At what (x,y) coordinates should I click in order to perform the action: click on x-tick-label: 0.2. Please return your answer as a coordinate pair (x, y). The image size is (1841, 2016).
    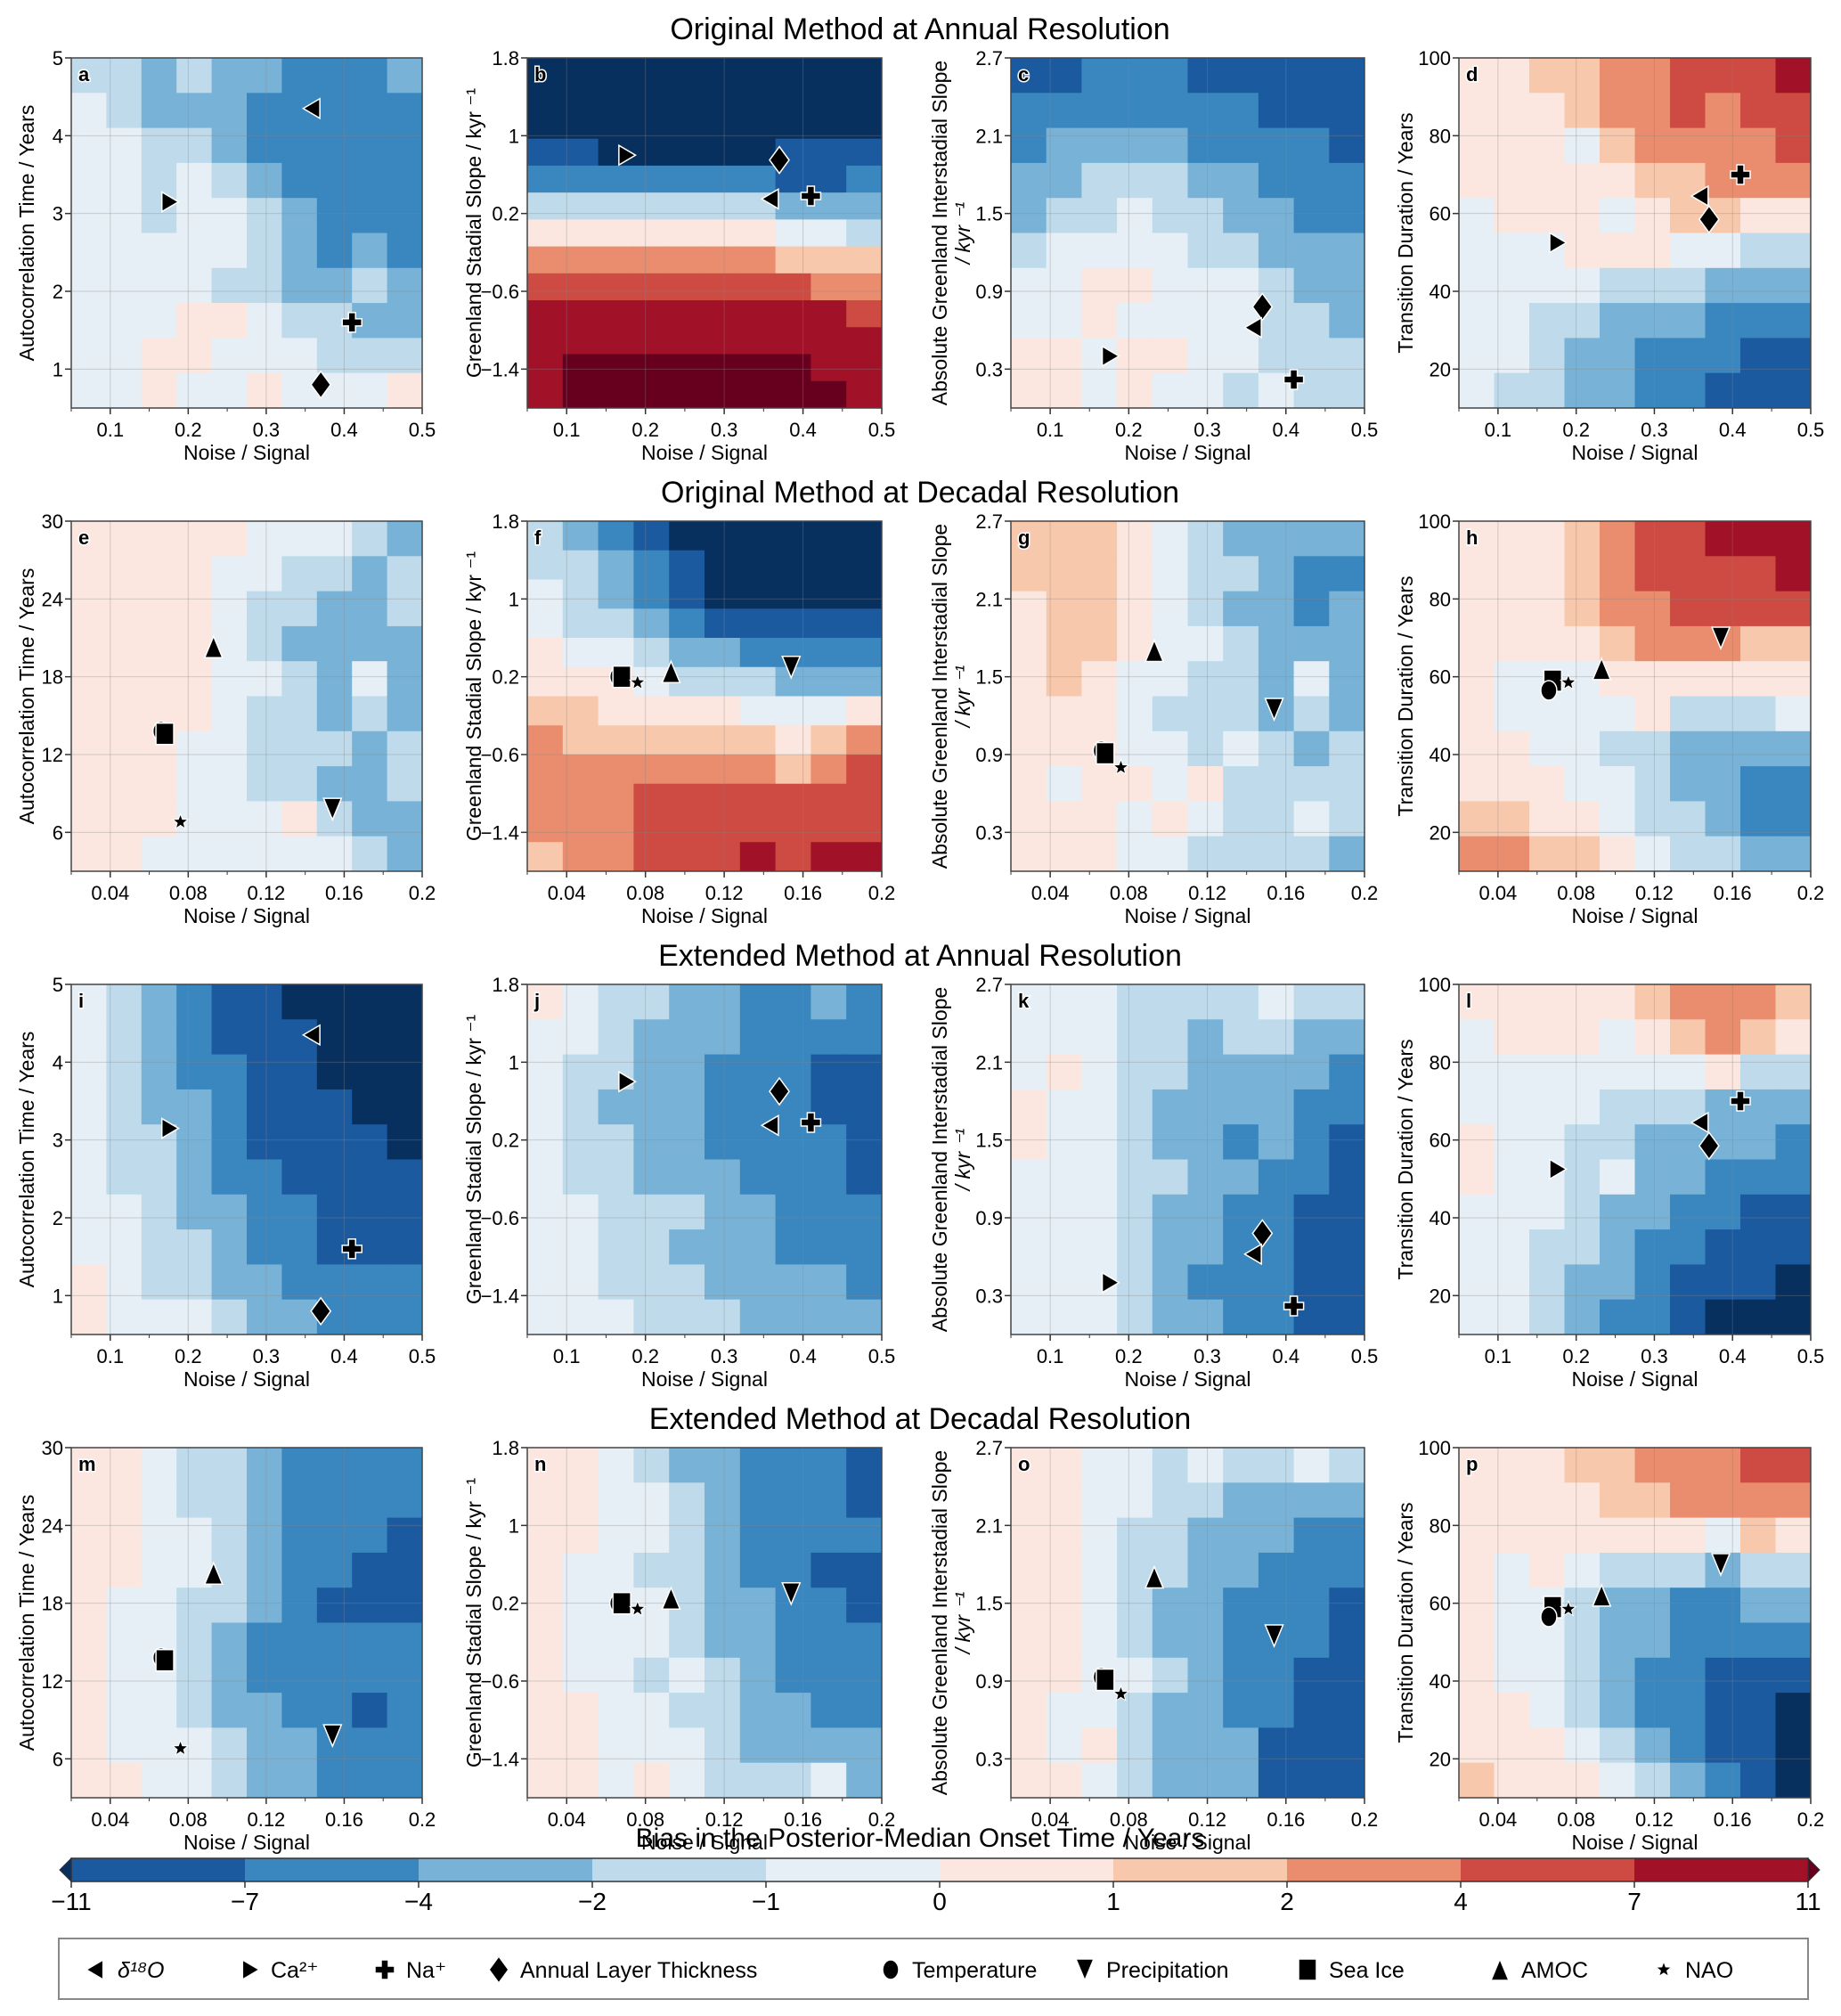
    Looking at the image, I should click on (1129, 430).